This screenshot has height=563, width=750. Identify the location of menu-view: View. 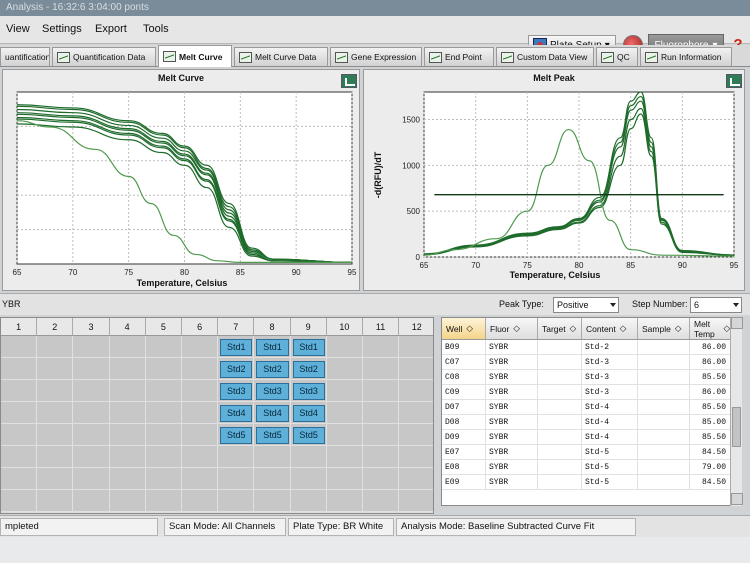
(18, 29).